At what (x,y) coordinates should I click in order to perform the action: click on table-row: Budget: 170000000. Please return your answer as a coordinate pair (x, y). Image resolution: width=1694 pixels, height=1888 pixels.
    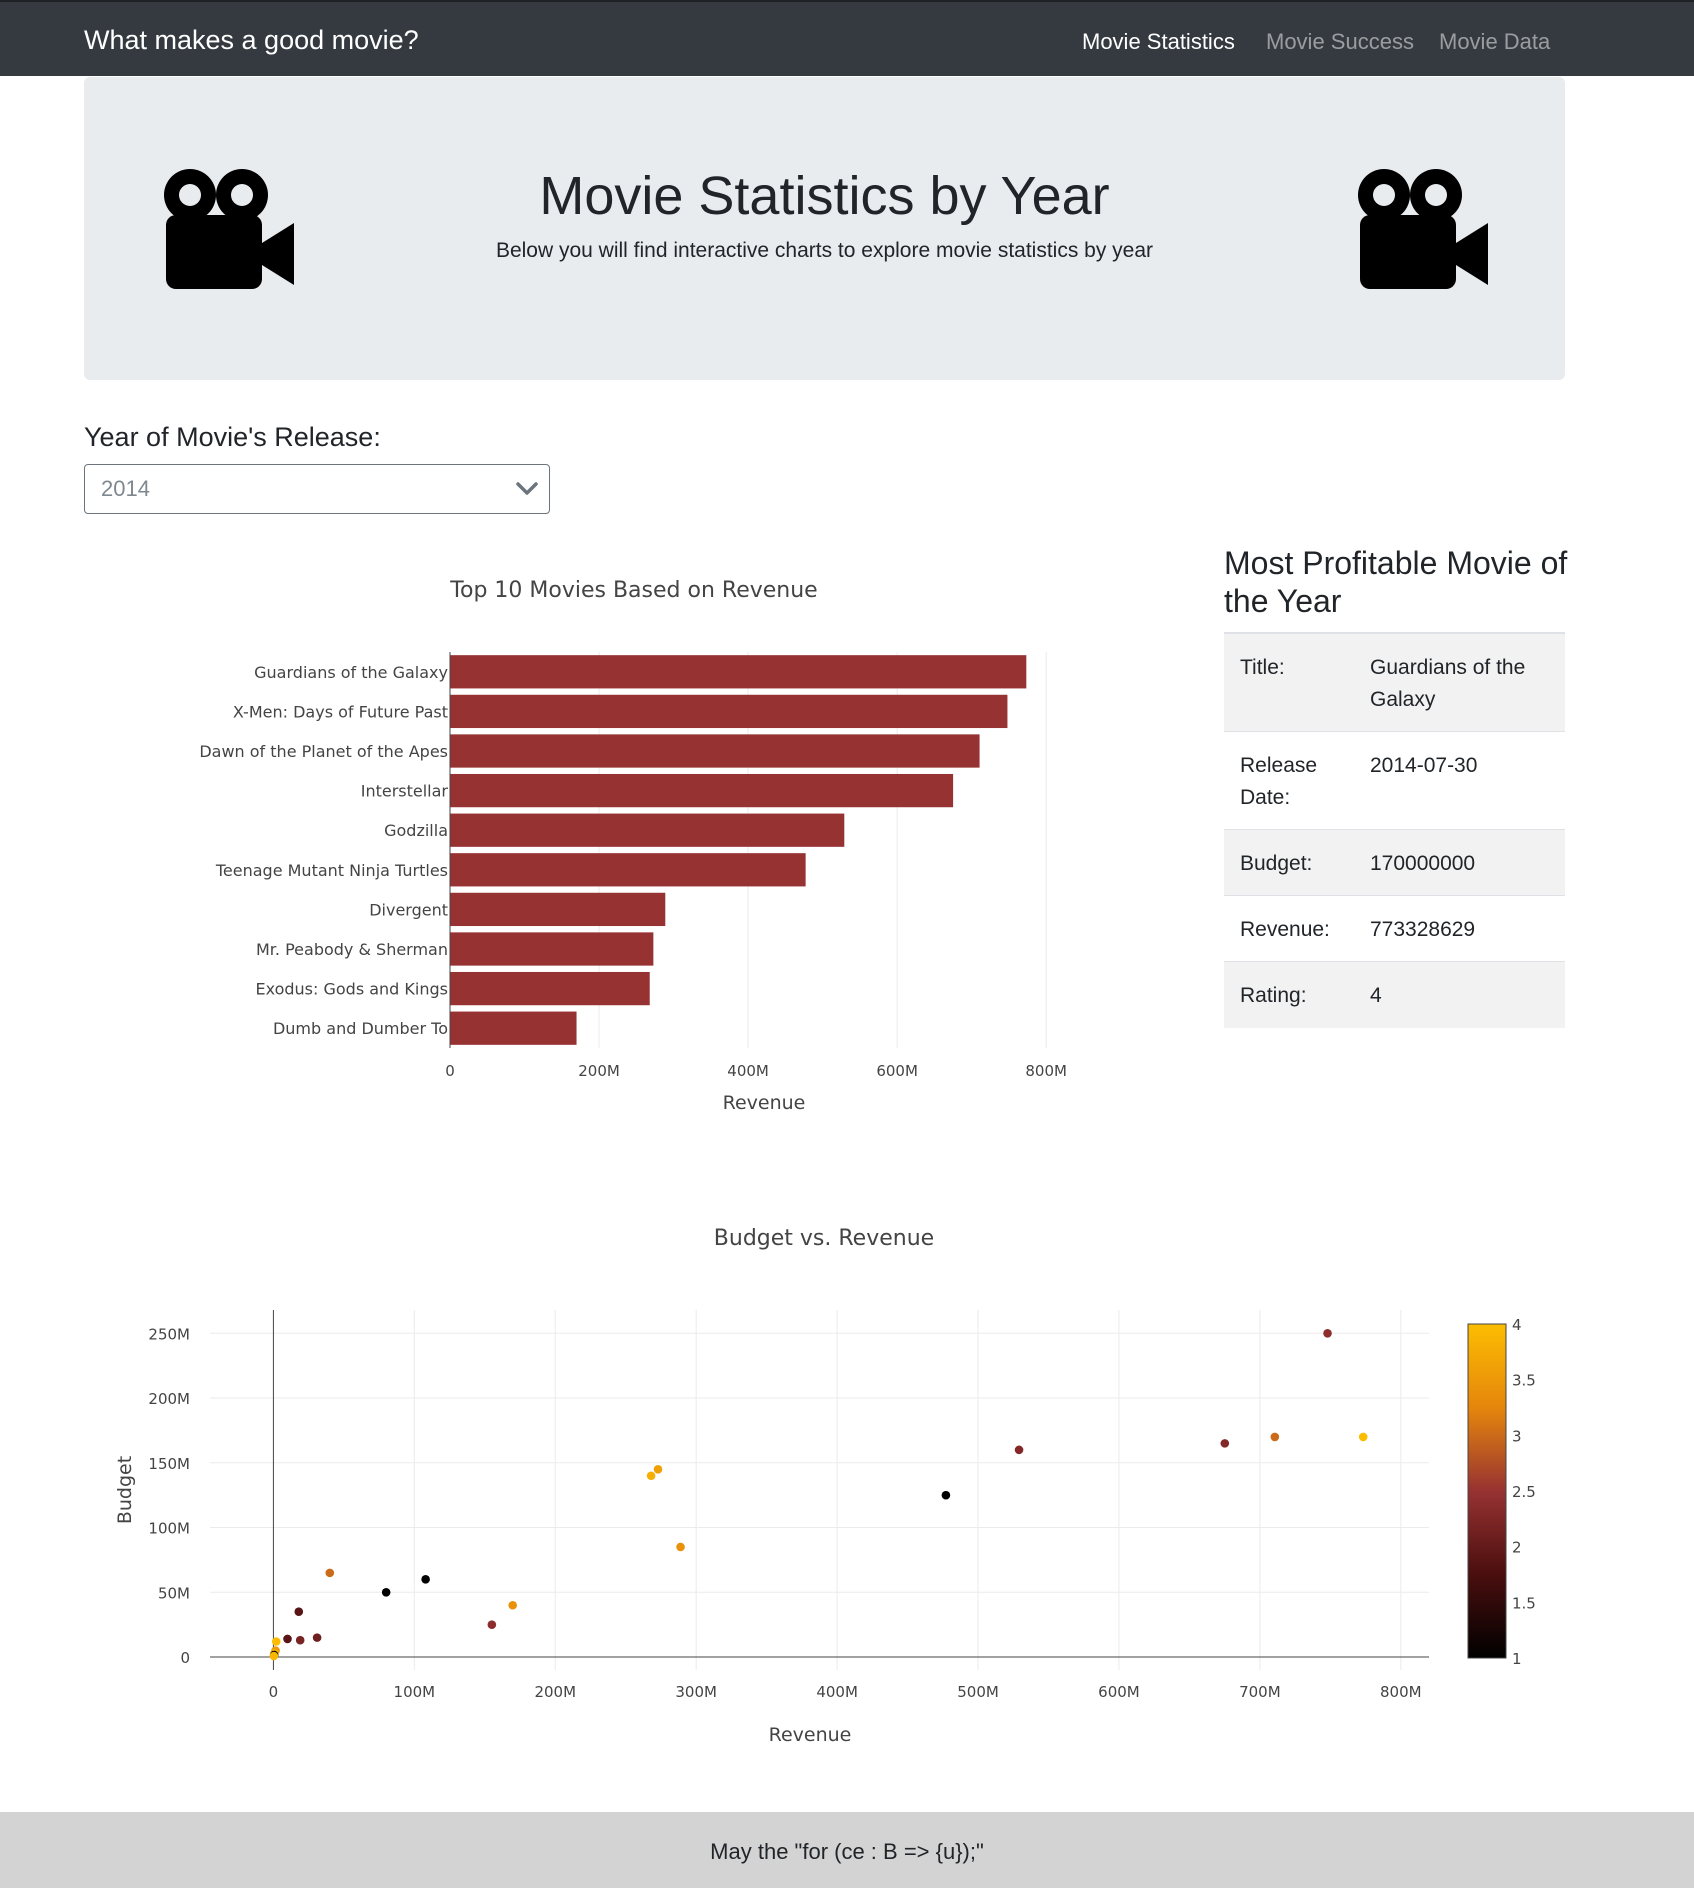
    Looking at the image, I should click on (1394, 863).